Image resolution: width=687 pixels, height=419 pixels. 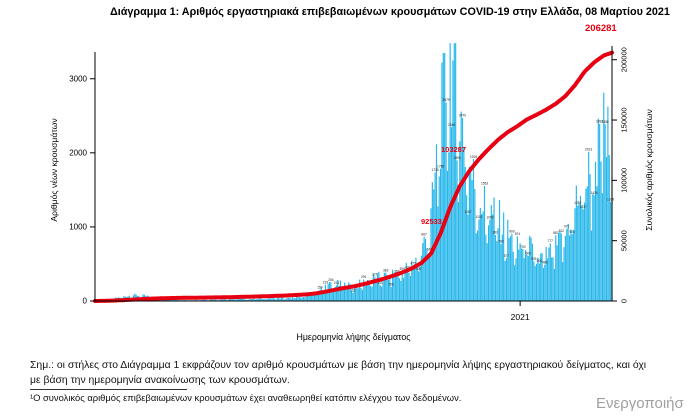 What do you see at coordinates (610, 200) in the screenshot?
I see `svg-text: 1339` at bounding box center [610, 200].